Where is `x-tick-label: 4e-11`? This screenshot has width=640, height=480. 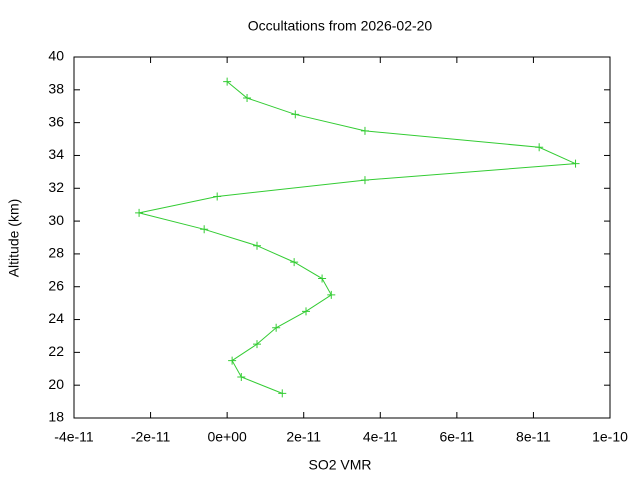
x-tick-label: 4e-11 is located at coordinates (380, 437).